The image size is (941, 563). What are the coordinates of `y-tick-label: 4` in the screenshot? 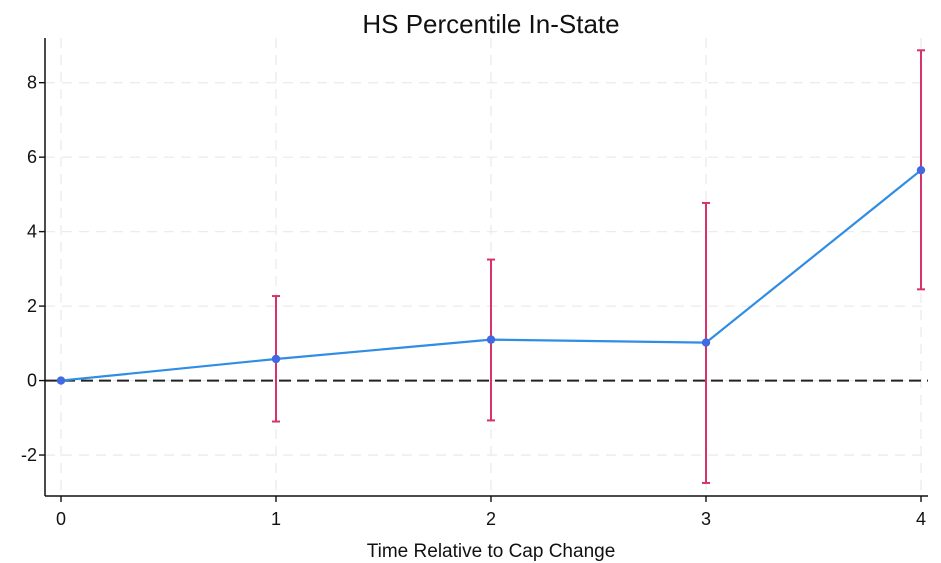 It's located at (32, 232).